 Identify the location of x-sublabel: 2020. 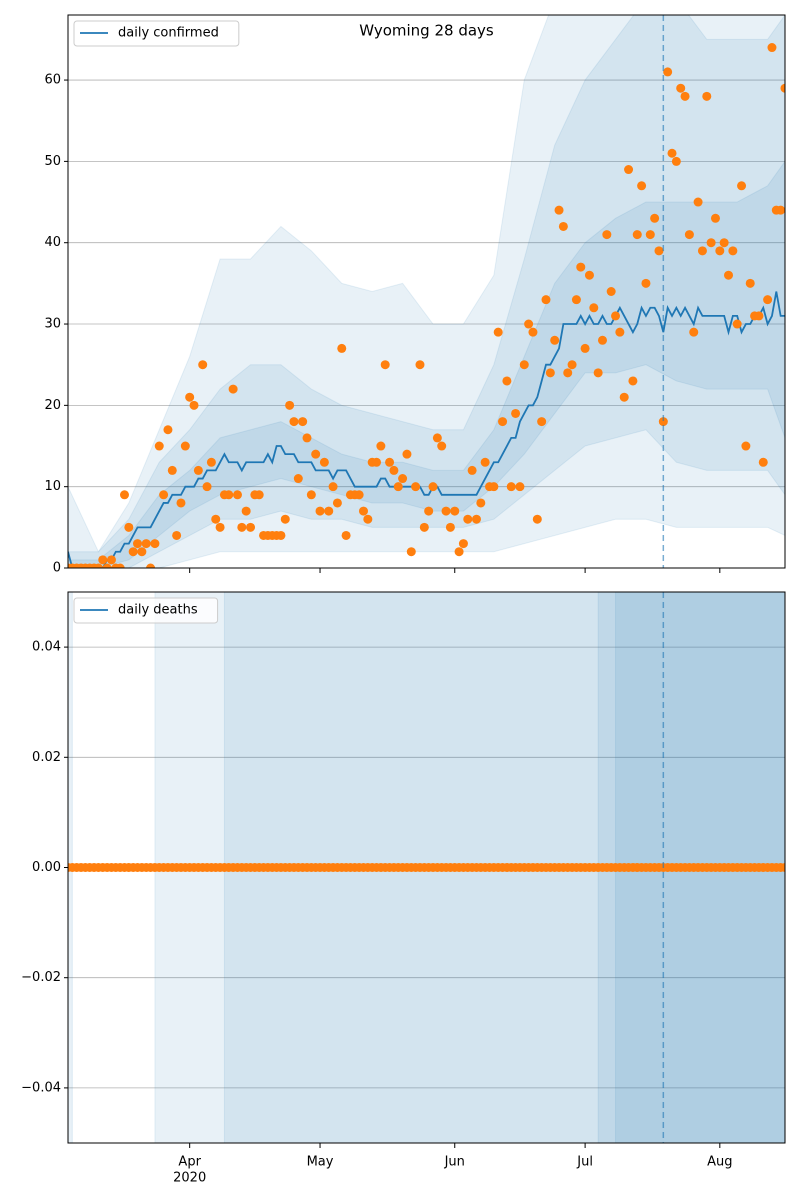
(189, 1178).